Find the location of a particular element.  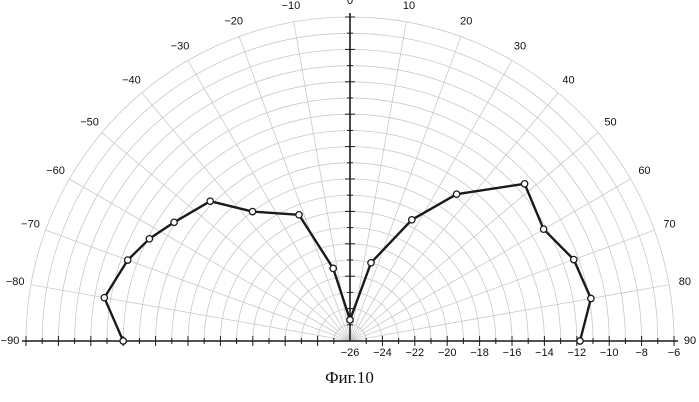

radial-tick-label: −22 is located at coordinates (414, 353).